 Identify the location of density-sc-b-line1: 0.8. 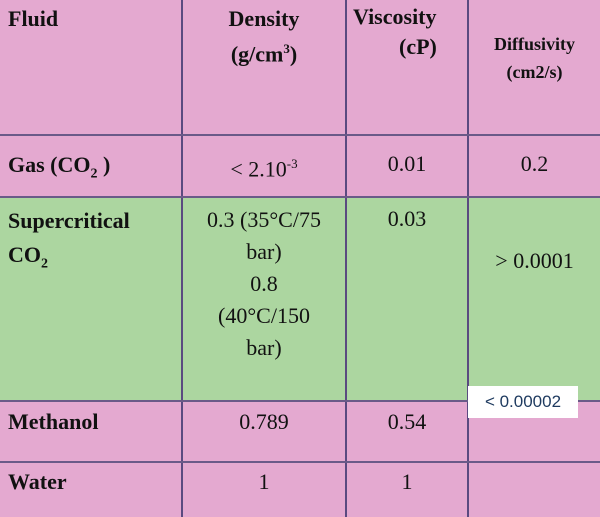
(264, 283).